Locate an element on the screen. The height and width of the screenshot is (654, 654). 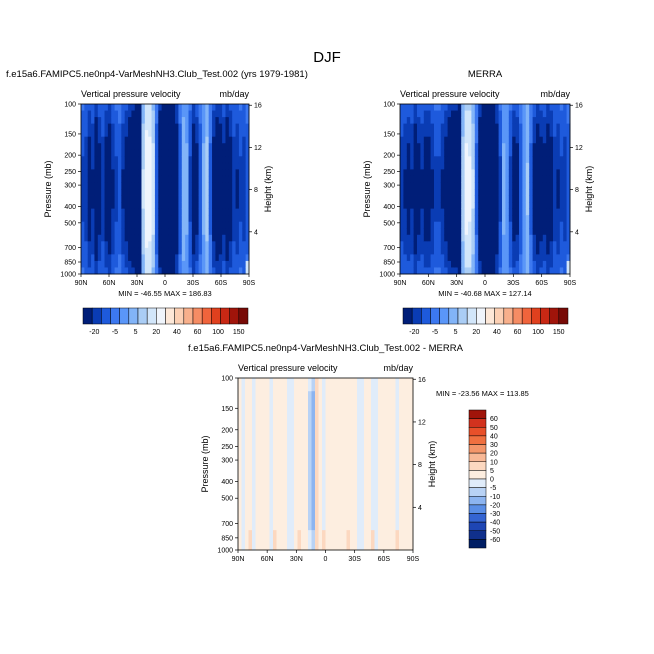
y-right-axis-label: Height (km) is located at coordinates (268, 189).